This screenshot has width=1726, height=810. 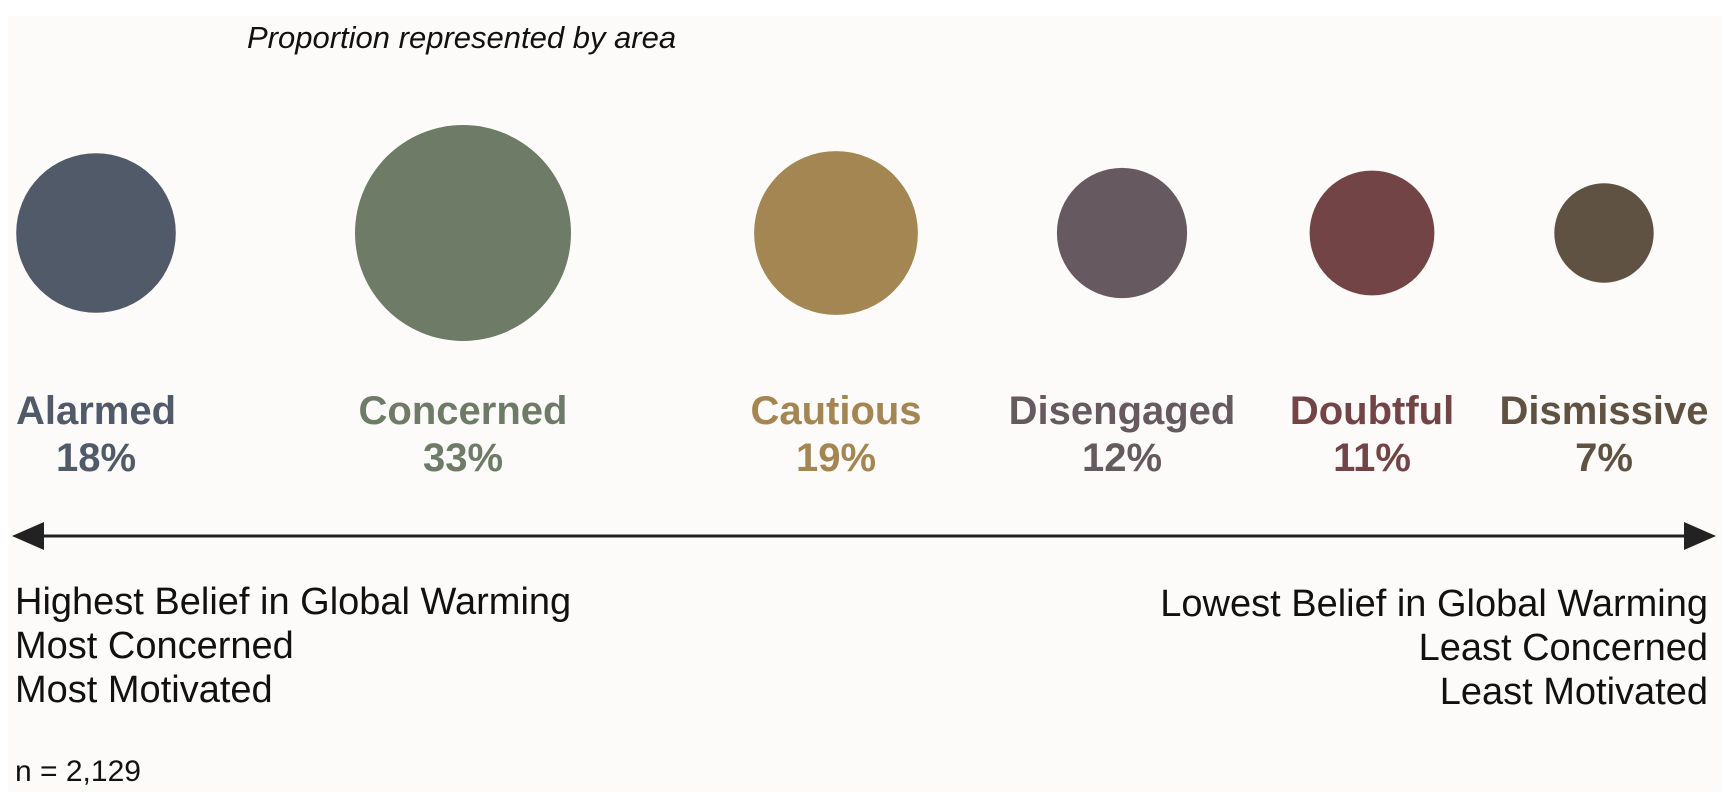 What do you see at coordinates (1434, 604) in the screenshot?
I see `axis-right-line-1: Lowest Belief in Global Warming` at bounding box center [1434, 604].